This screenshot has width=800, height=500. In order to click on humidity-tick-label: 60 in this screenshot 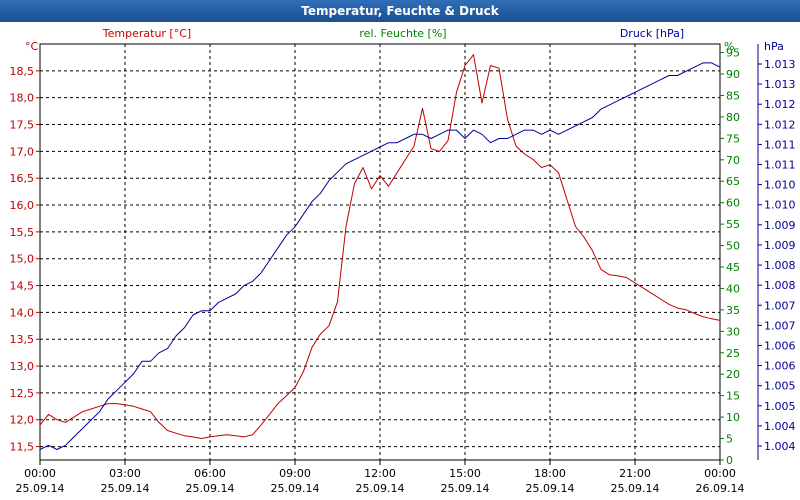, I will do `click(733, 203)`.